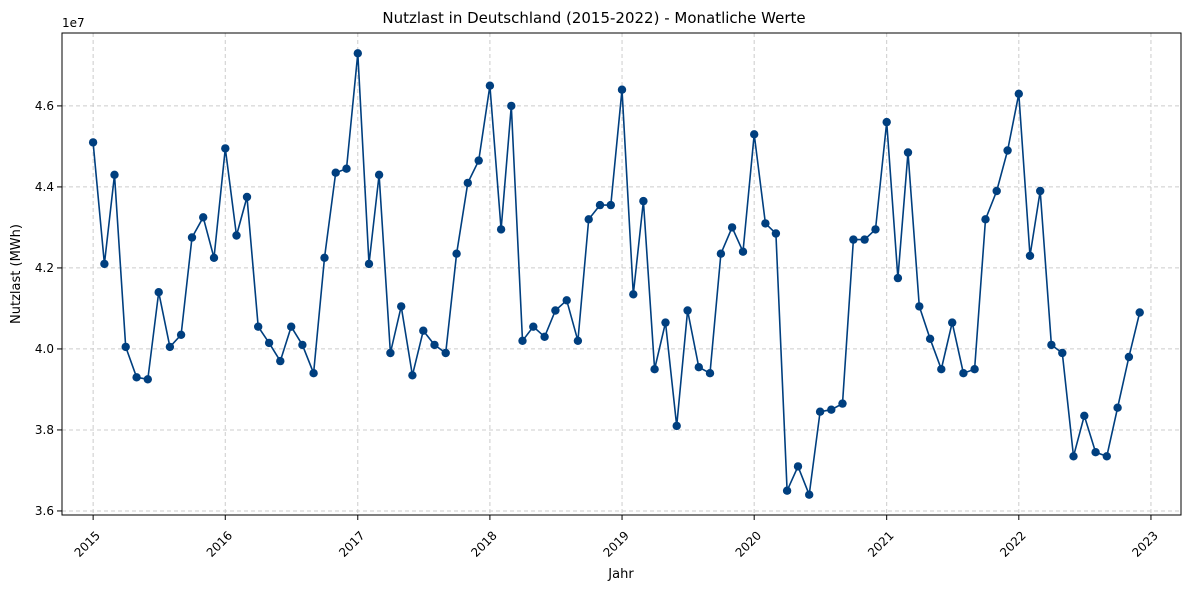 Image resolution: width=1189 pixels, height=594 pixels. What do you see at coordinates (880, 543) in the screenshot?
I see `x-tick-label: 2021` at bounding box center [880, 543].